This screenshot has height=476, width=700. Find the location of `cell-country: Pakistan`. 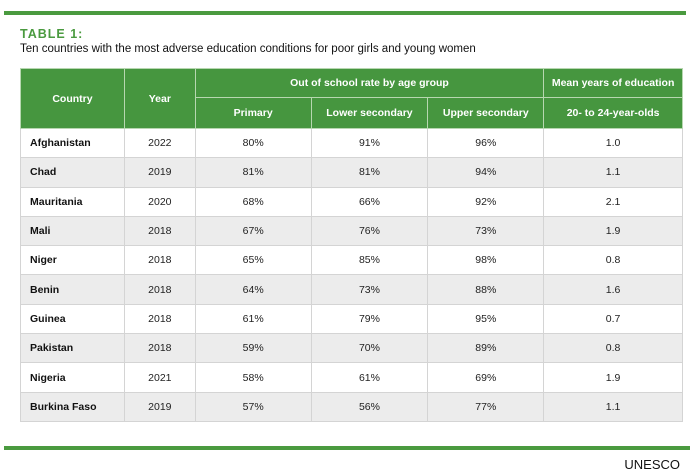

cell-country: Pakistan is located at coordinates (72, 348).